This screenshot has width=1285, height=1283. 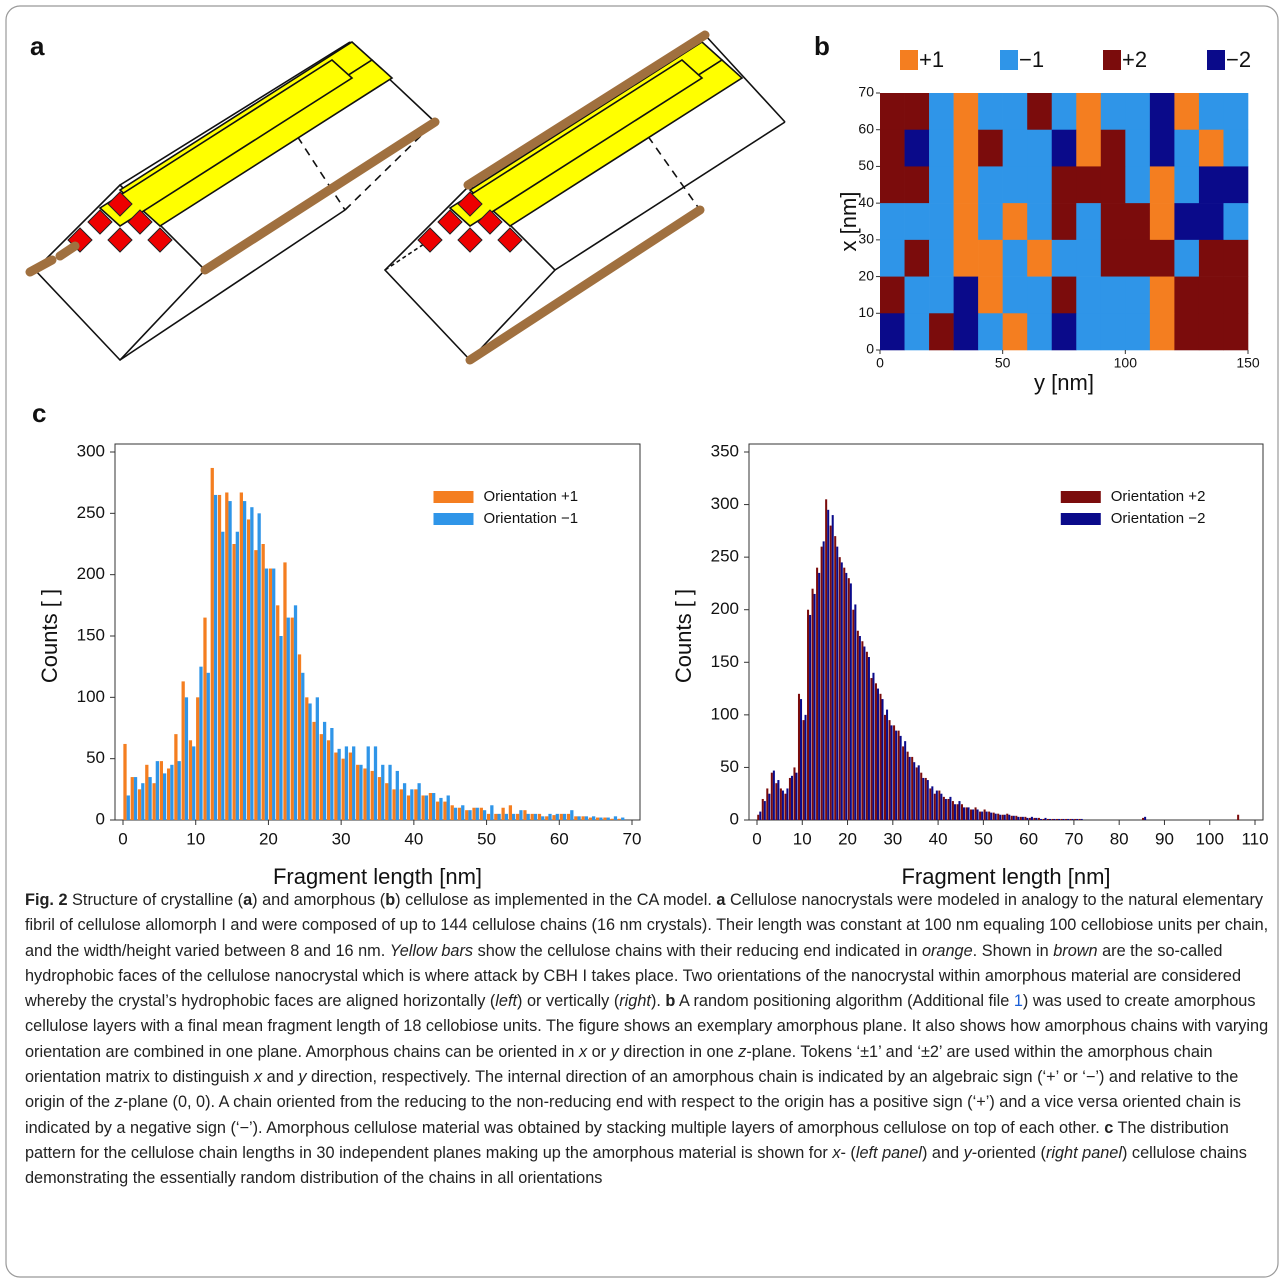 I want to click on y-axis-label: Counts [ ], so click(x=49, y=636).